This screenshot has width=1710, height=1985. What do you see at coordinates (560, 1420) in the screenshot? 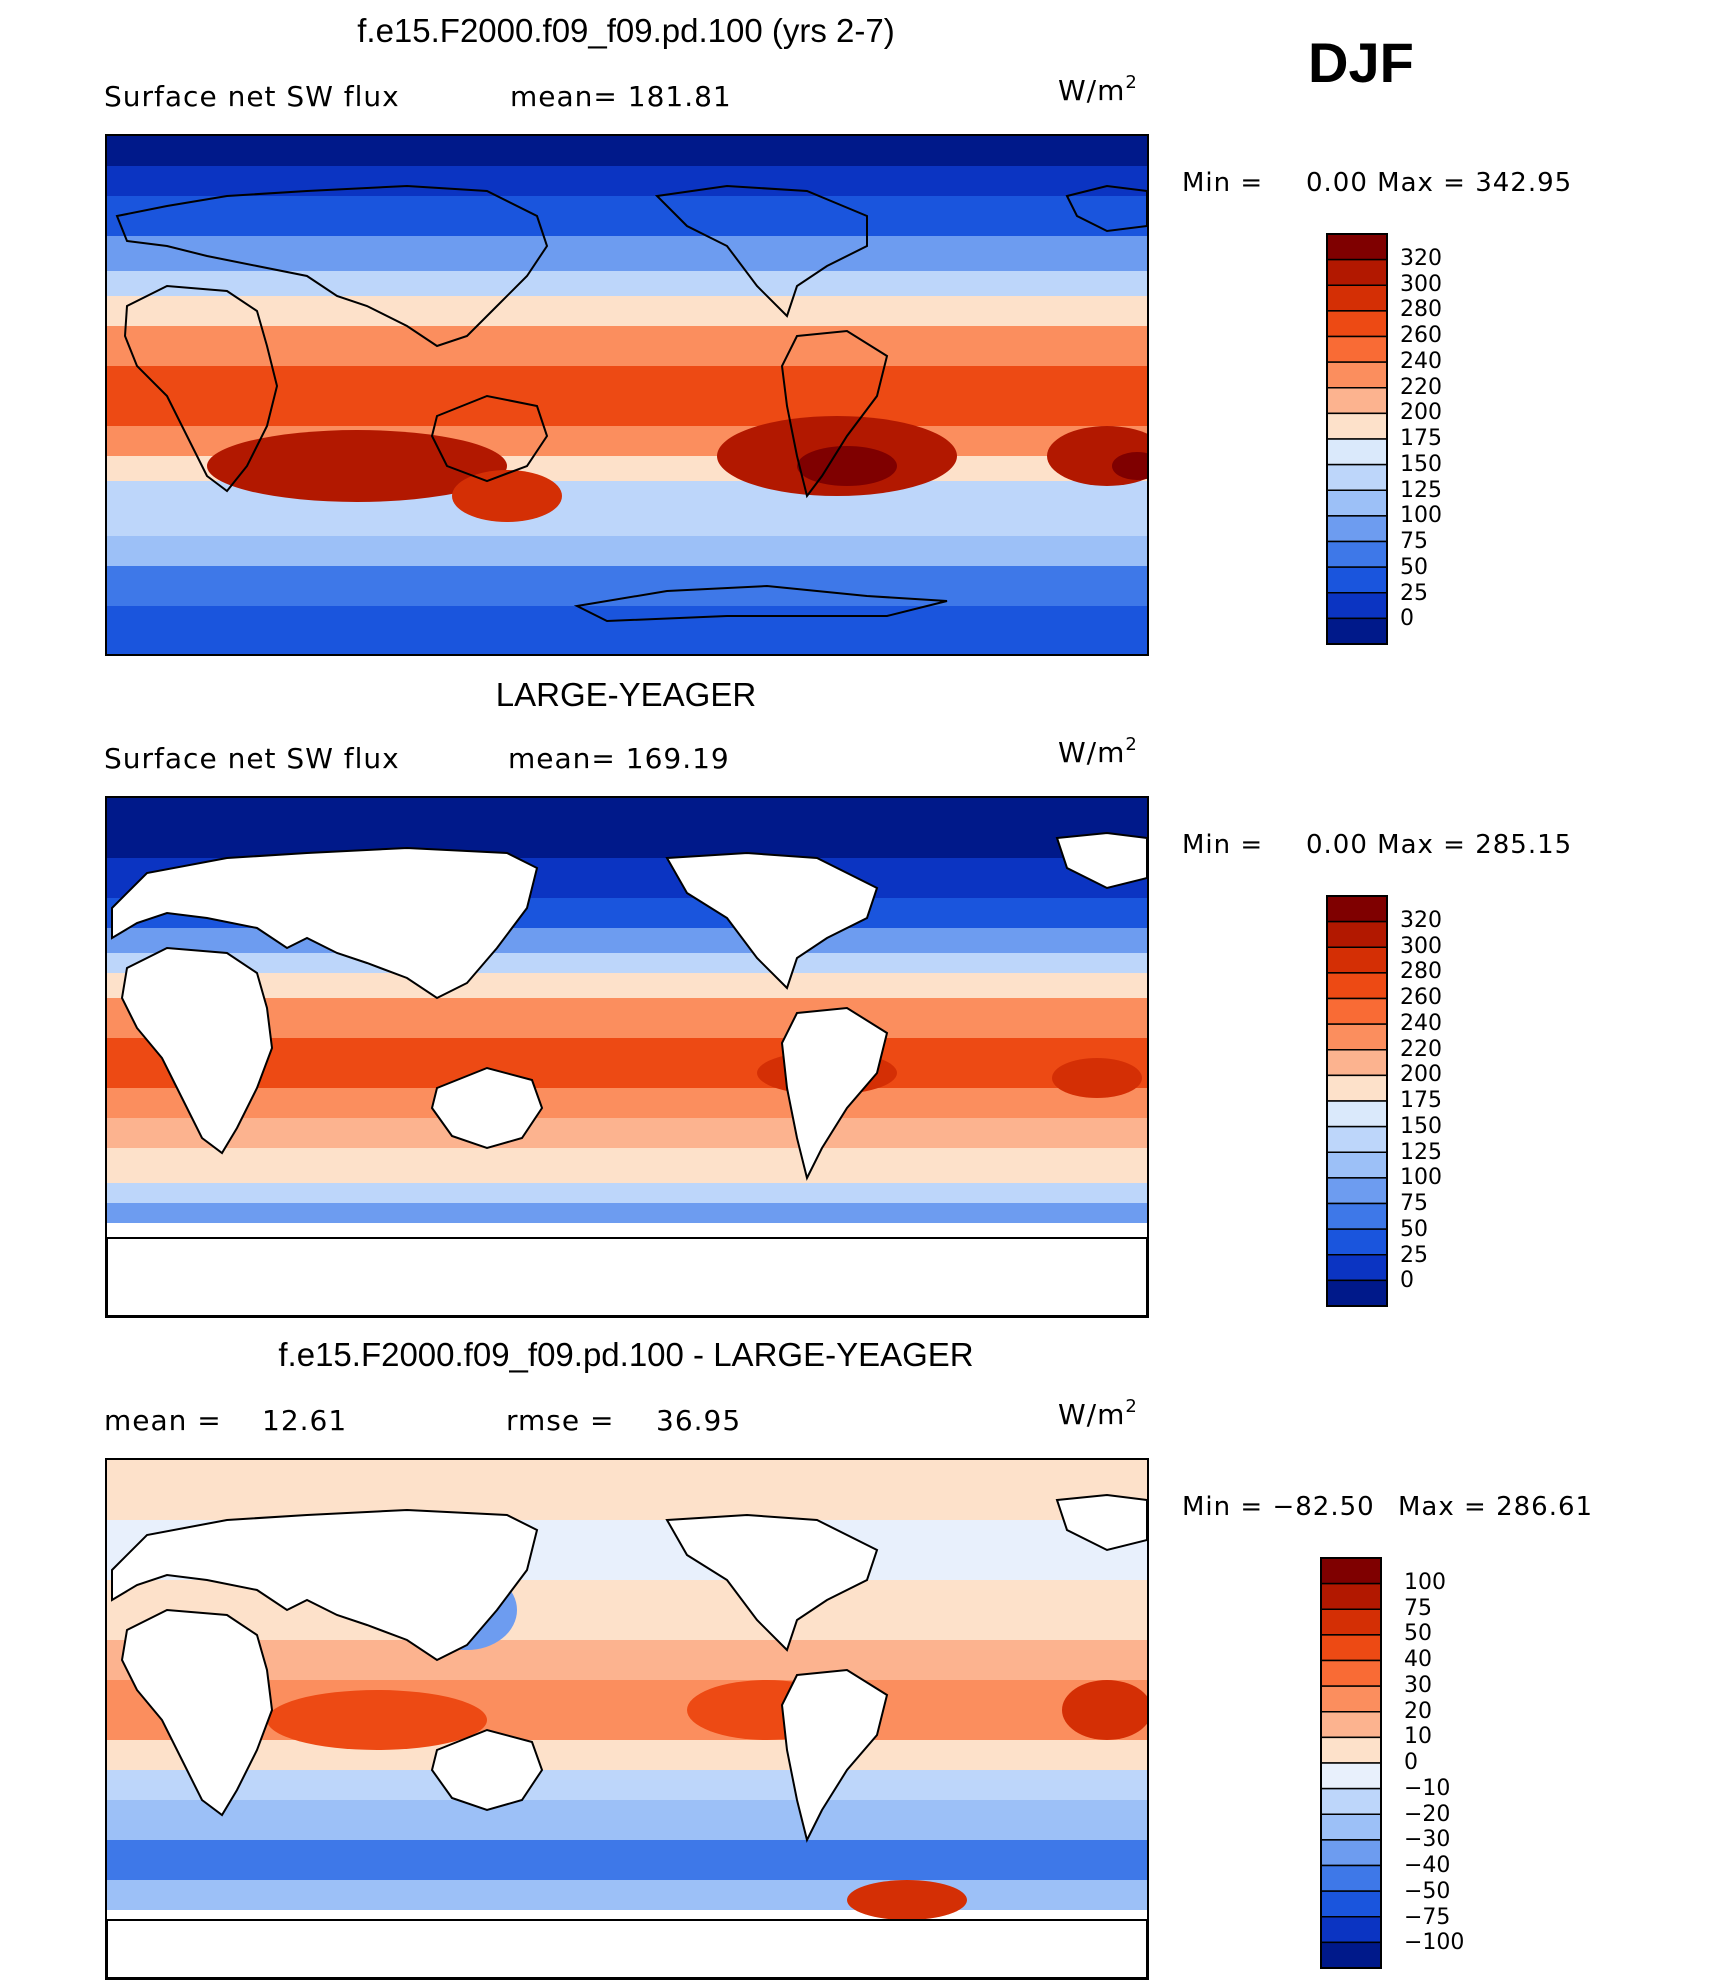
I see `panel-3-rmse-label: rmse =` at bounding box center [560, 1420].